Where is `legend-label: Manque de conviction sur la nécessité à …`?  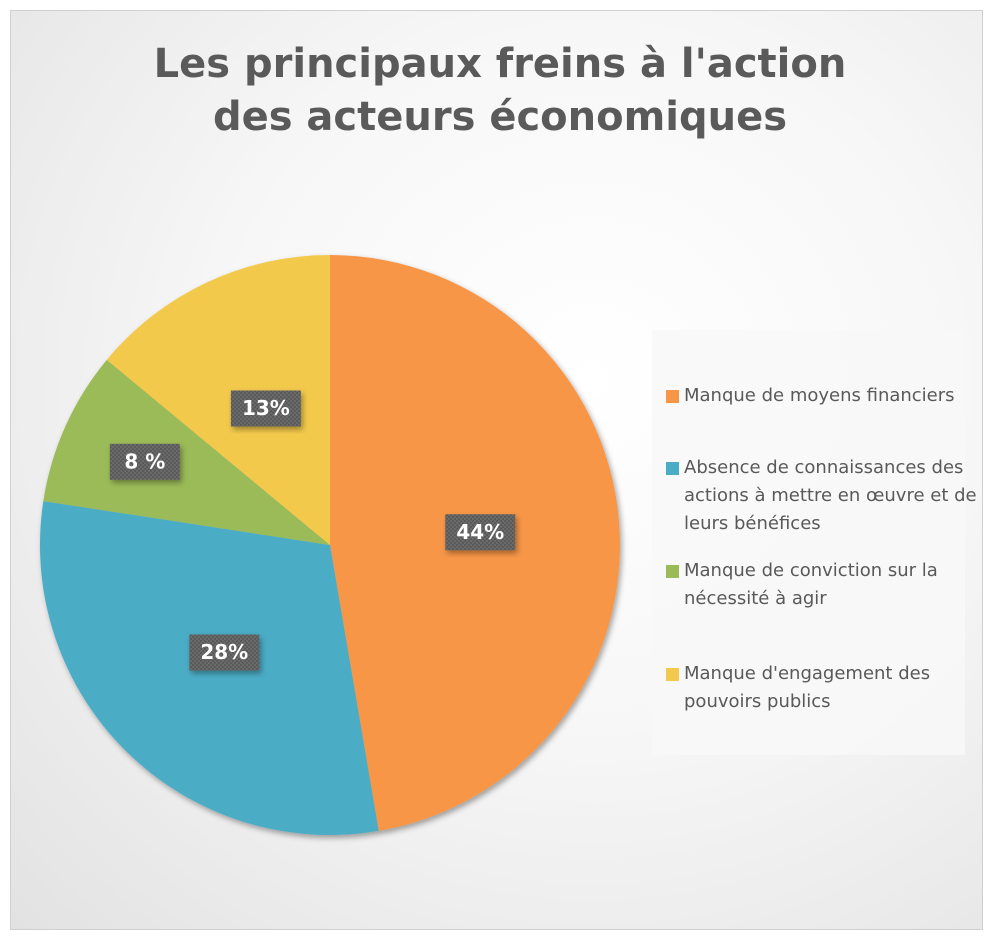 legend-label: Manque de conviction sur la nécessité à … is located at coordinates (811, 584).